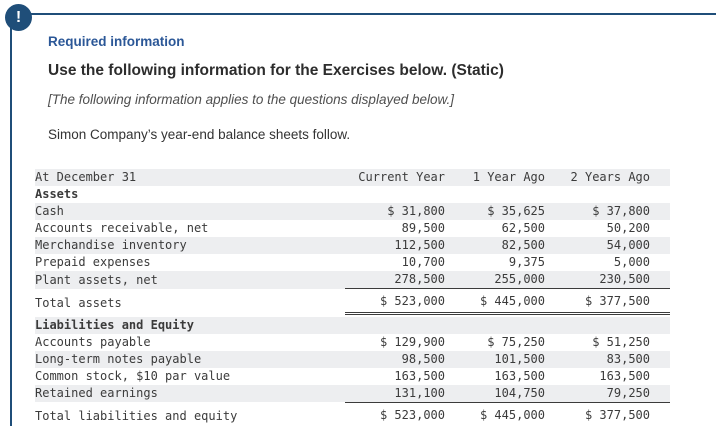  Describe the element at coordinates (607, 280) in the screenshot. I see `value-cell: 230,500` at that location.